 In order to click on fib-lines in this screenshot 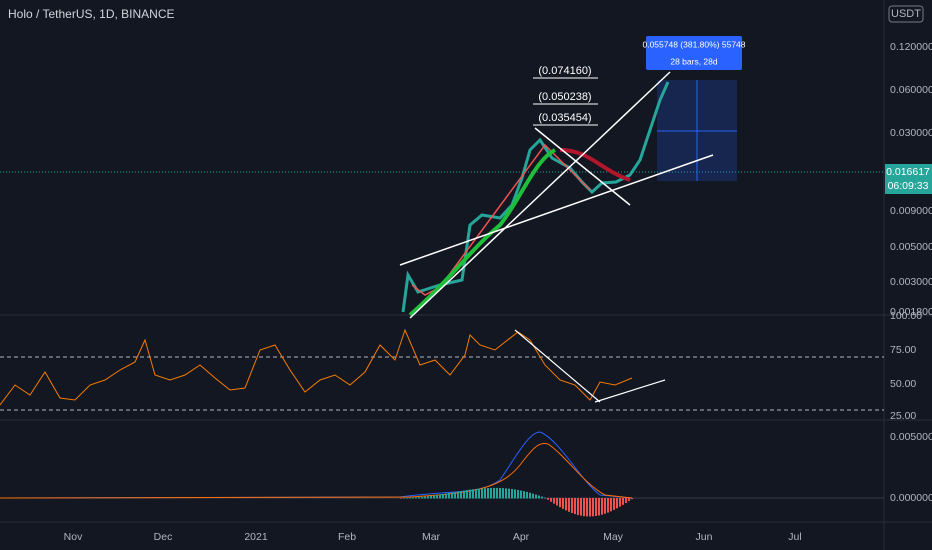, I will do `click(565, 101)`.